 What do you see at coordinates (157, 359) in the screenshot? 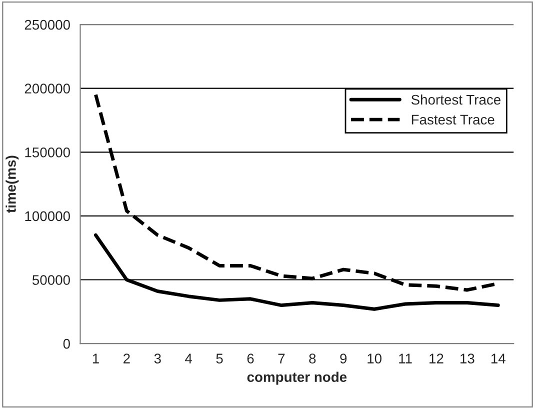
I see `x-tick-label: 3` at bounding box center [157, 359].